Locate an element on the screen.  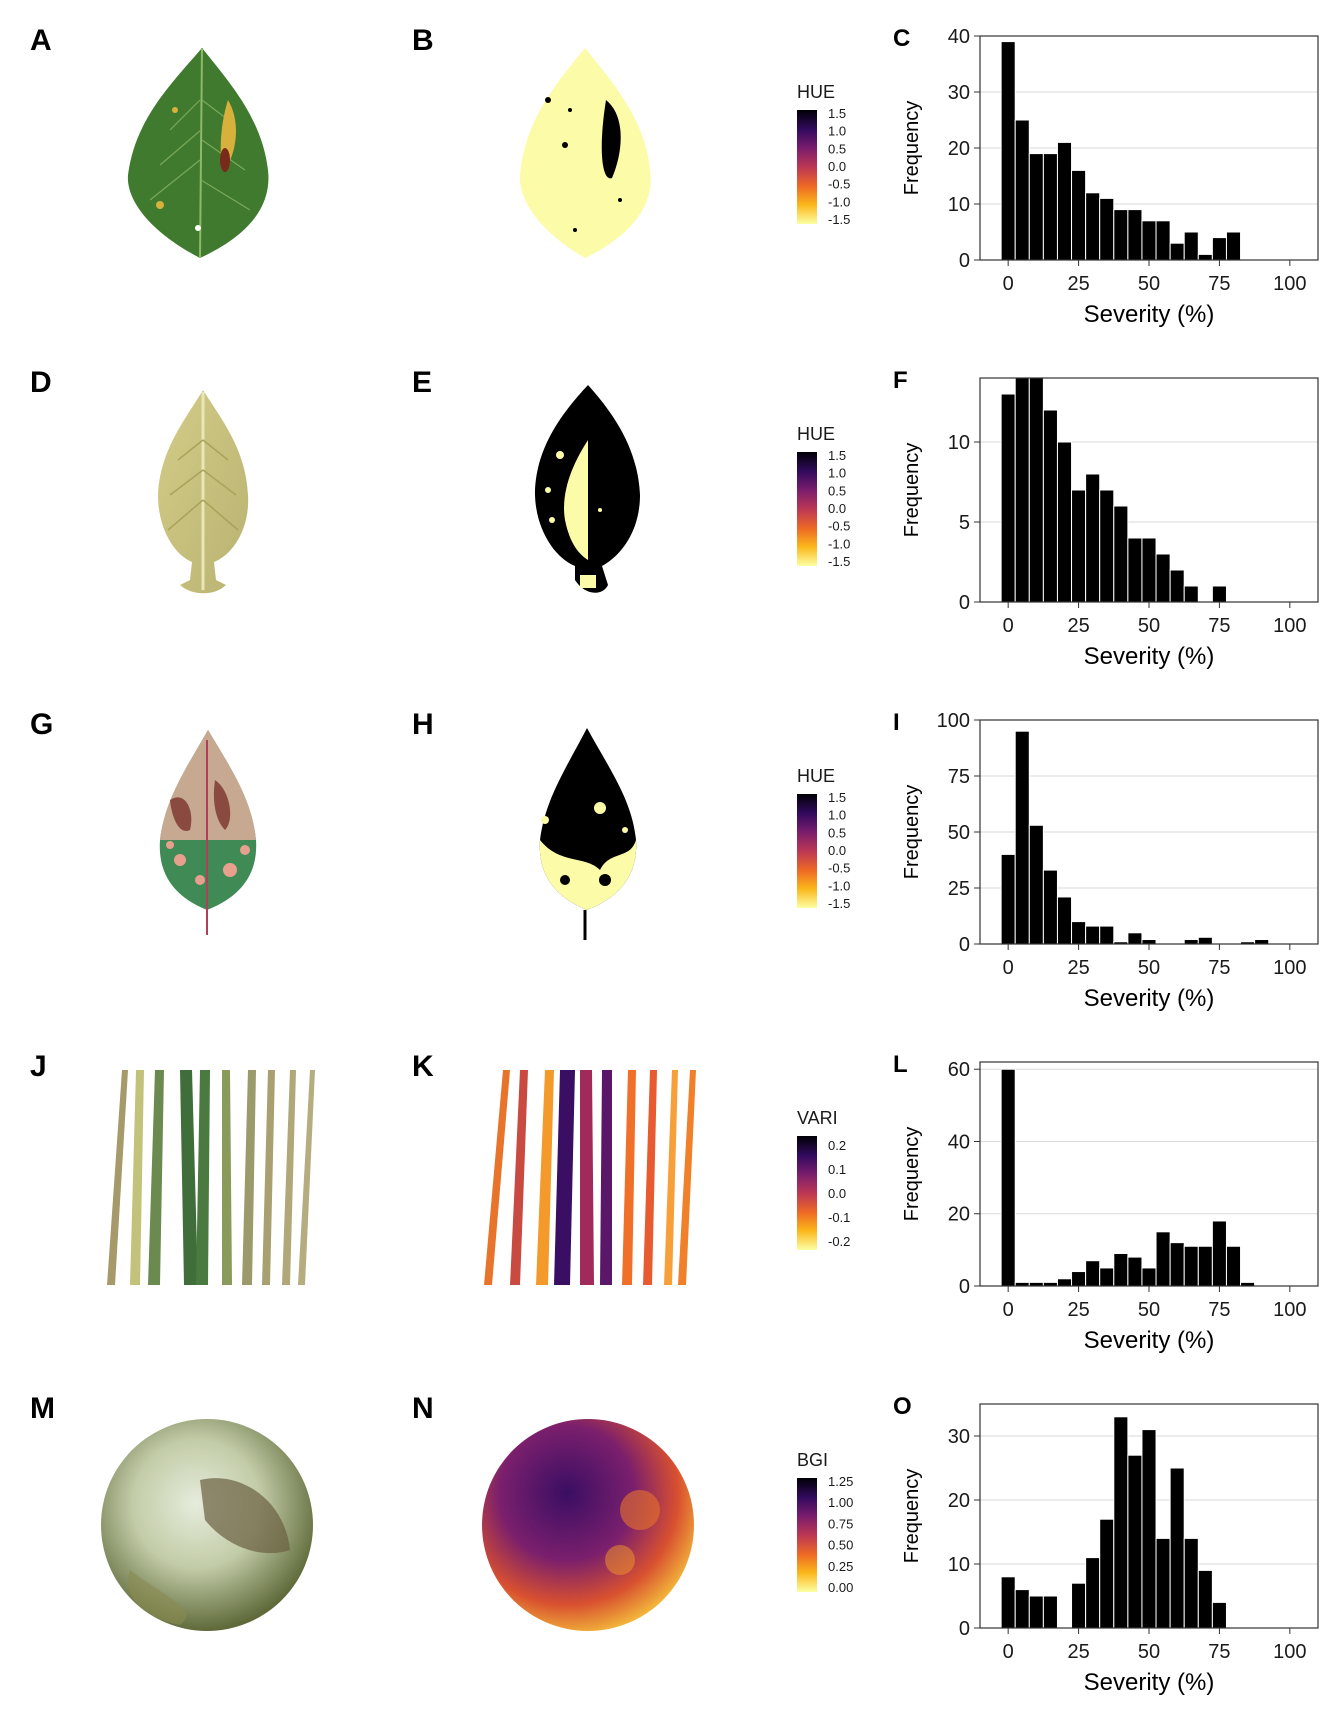
leaf-photo-a is located at coordinates (198, 153).